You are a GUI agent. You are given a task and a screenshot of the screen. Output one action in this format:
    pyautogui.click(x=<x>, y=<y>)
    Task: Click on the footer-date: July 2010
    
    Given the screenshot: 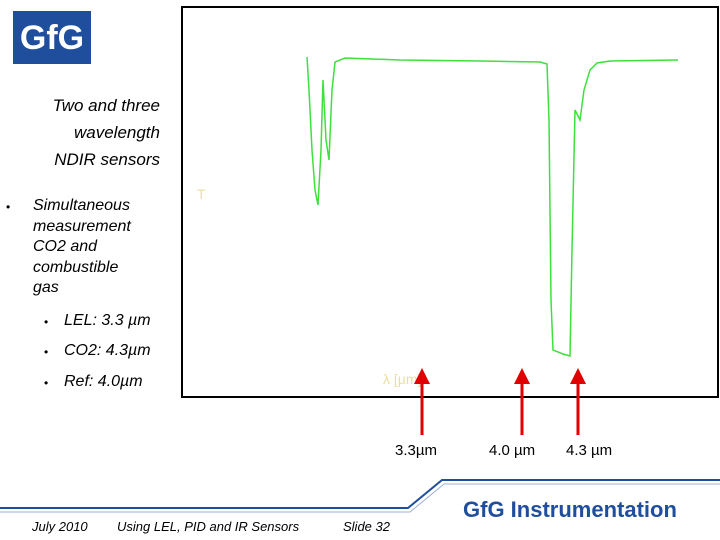 What is the action you would take?
    pyautogui.click(x=60, y=526)
    